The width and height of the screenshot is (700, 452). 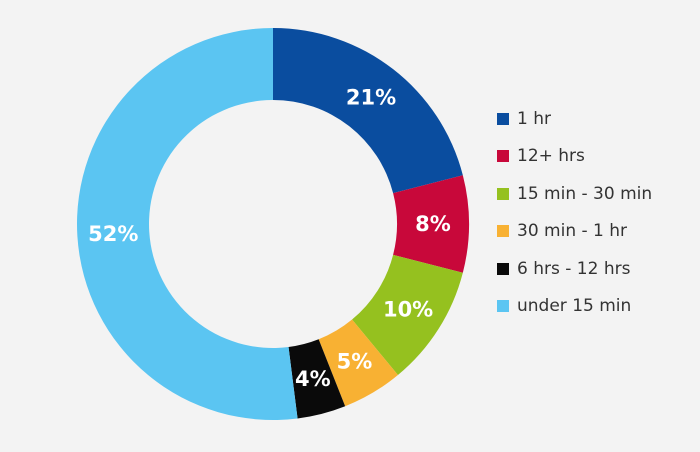 I want to click on legend-item-6-12-hrs: 6 hrs - 12 hrs, so click(x=574, y=269).